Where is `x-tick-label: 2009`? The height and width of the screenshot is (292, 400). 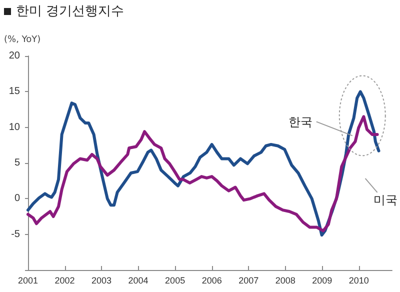 x-tick-label: 2009 is located at coordinates (322, 281).